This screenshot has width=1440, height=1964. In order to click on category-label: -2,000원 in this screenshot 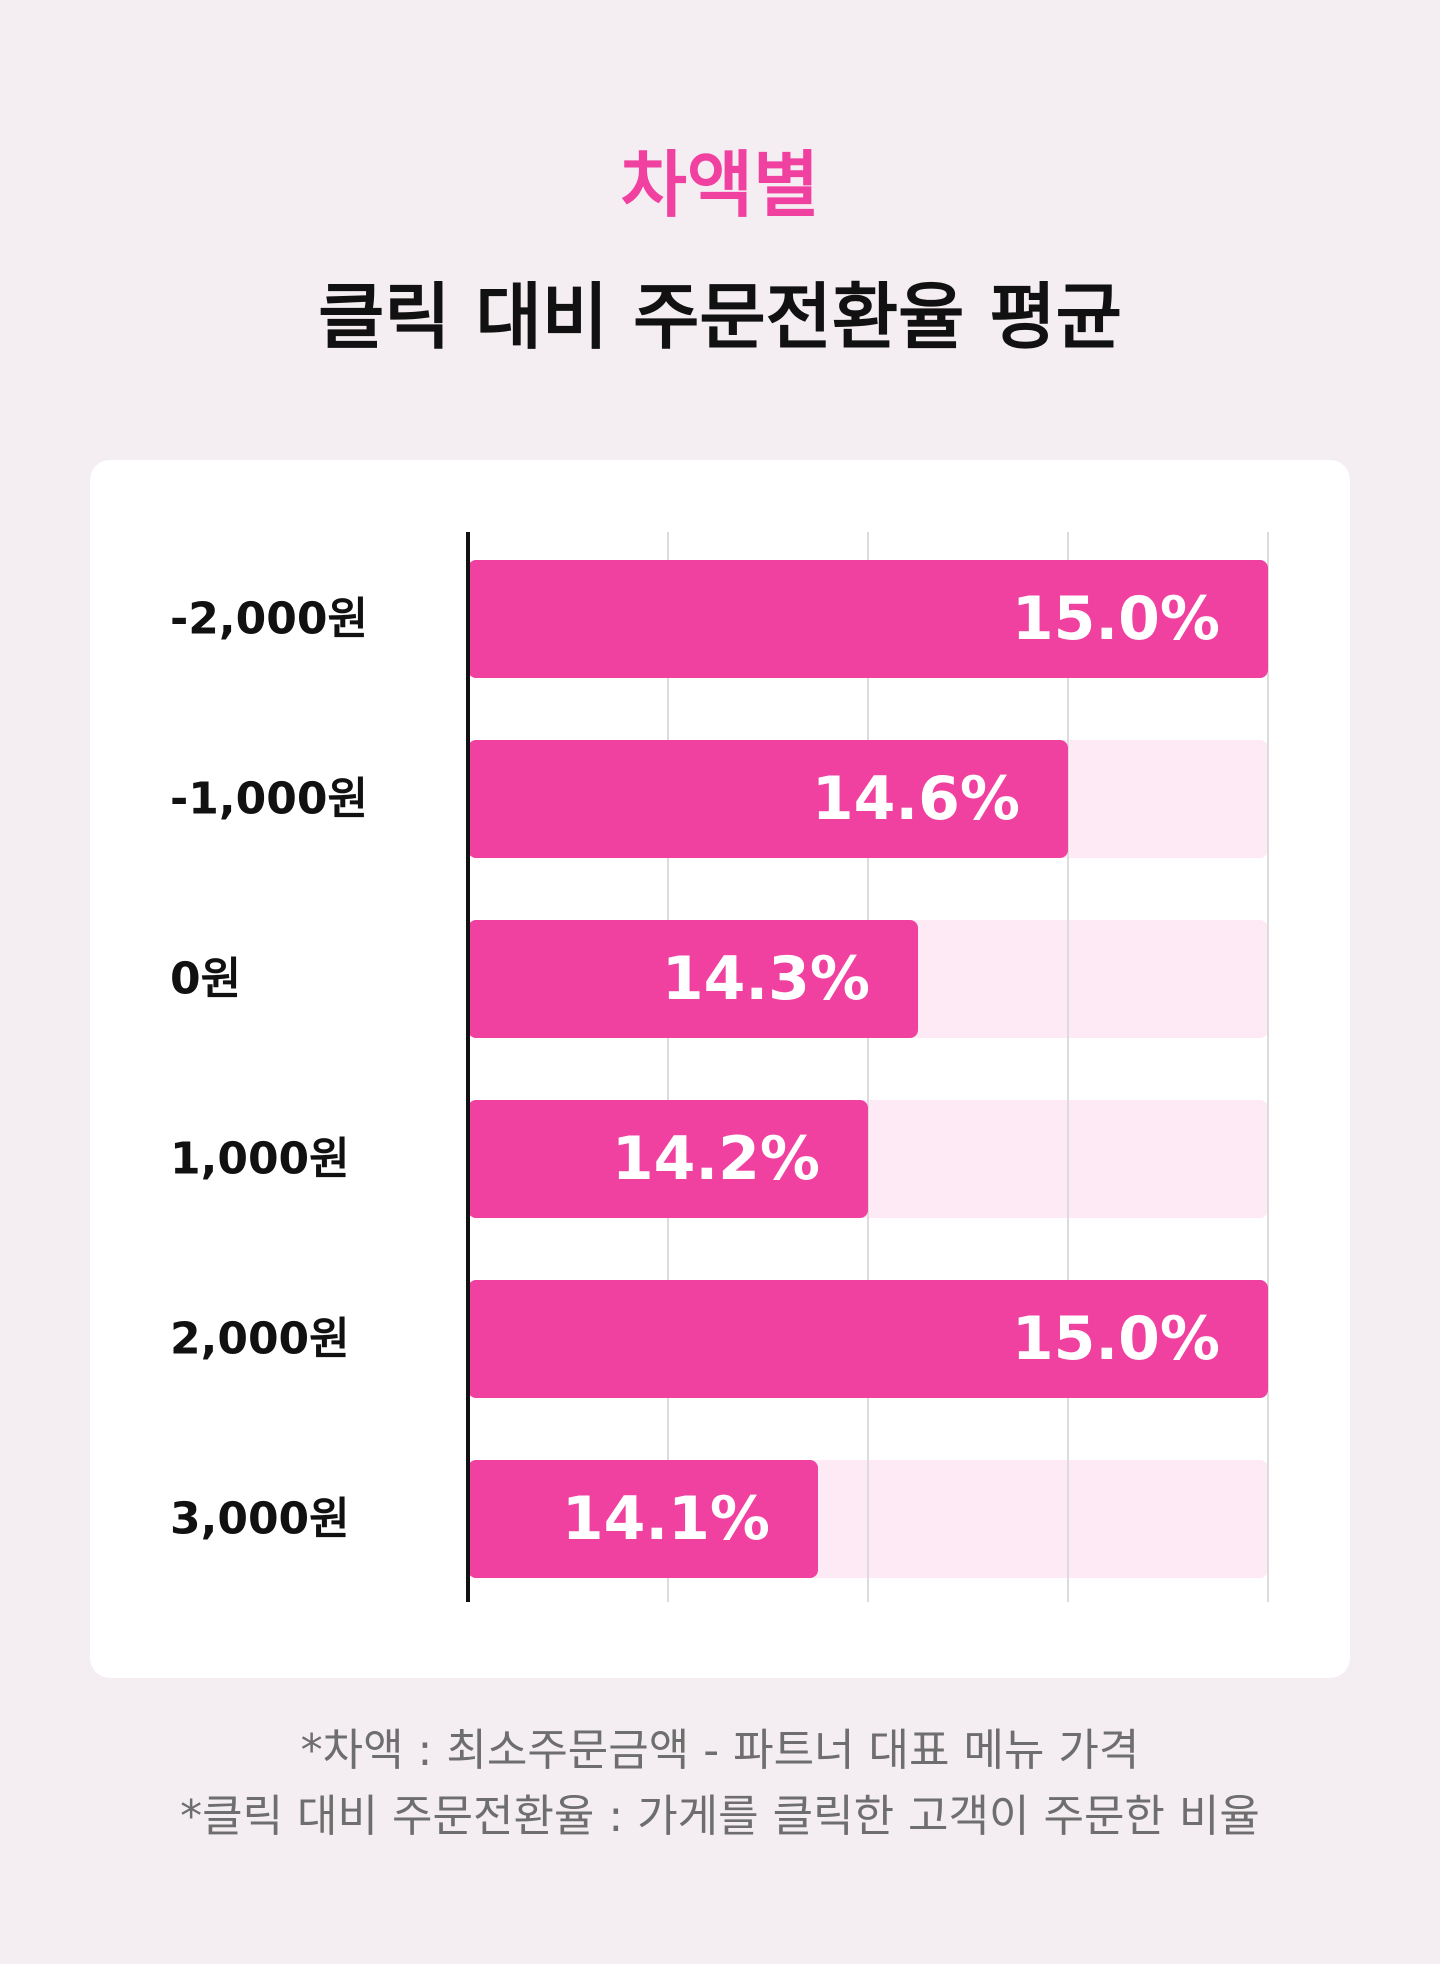, I will do `click(269, 619)`.